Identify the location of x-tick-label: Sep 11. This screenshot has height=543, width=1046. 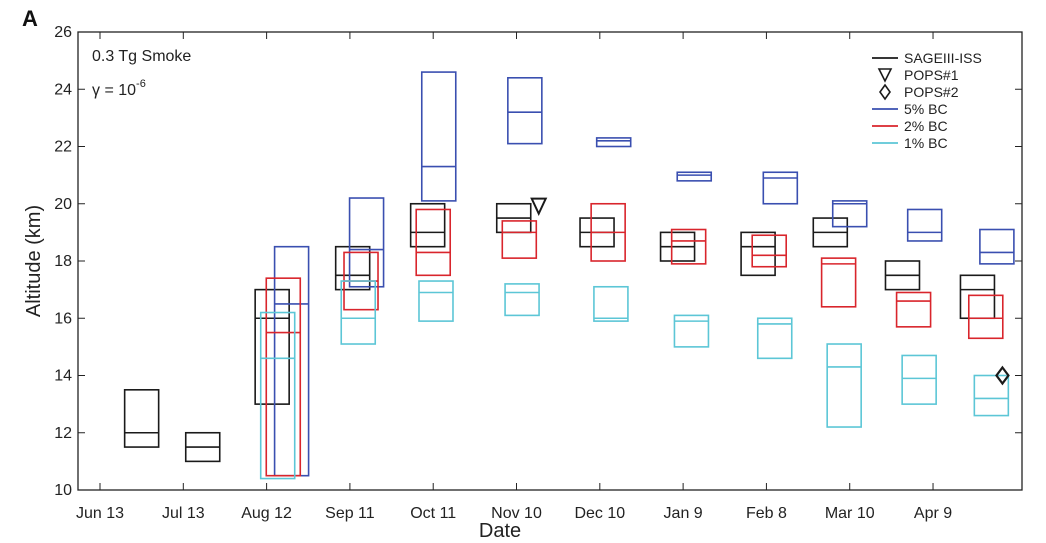
(350, 513).